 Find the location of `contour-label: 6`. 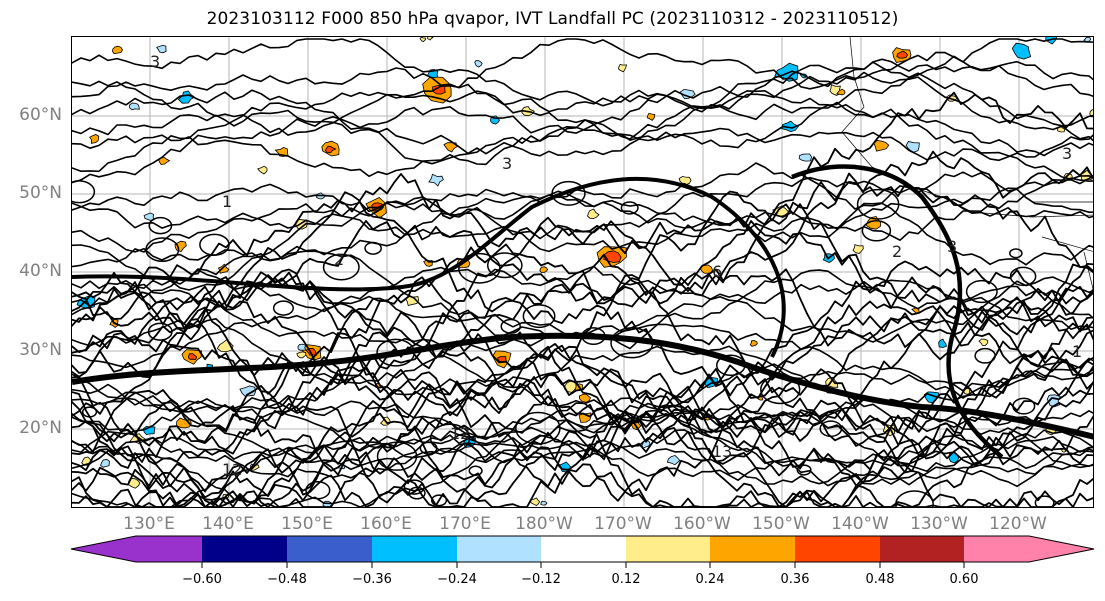

contour-label: 6 is located at coordinates (717, 271).